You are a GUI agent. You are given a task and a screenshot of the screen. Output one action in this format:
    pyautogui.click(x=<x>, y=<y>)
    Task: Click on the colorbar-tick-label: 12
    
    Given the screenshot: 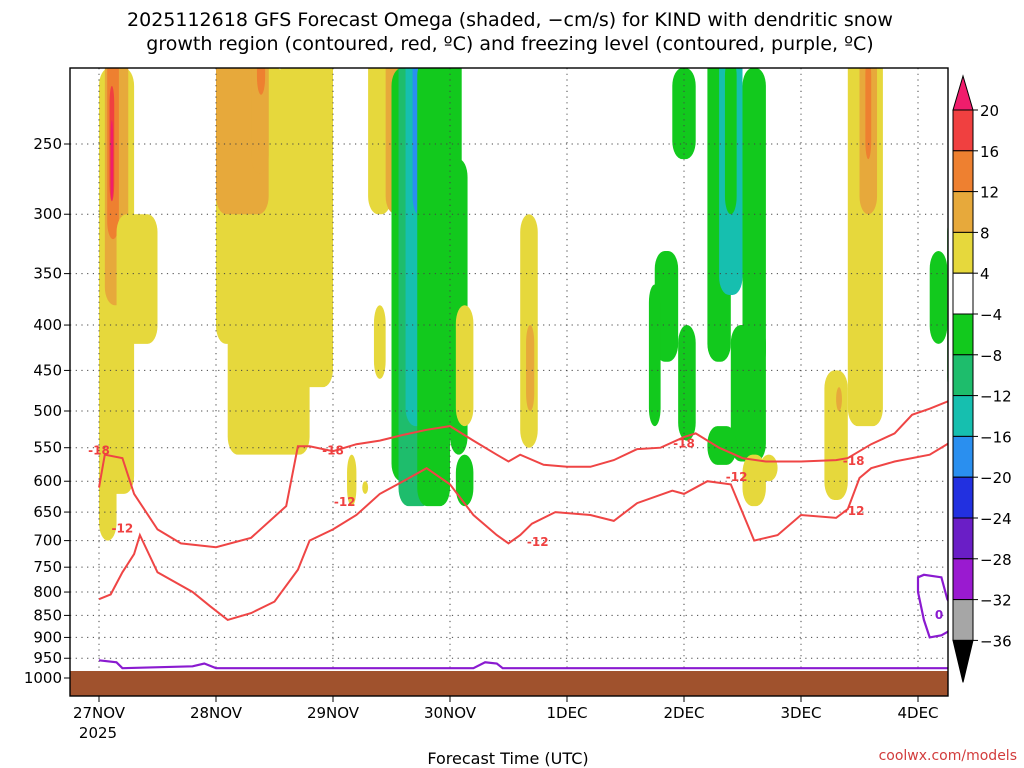 What is the action you would take?
    pyautogui.click(x=989, y=193)
    